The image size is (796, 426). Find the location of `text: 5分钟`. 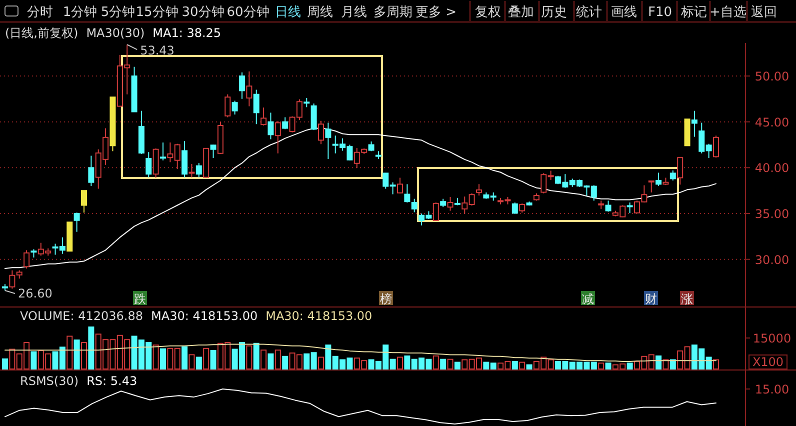

text: 5分钟 is located at coordinates (118, 12).